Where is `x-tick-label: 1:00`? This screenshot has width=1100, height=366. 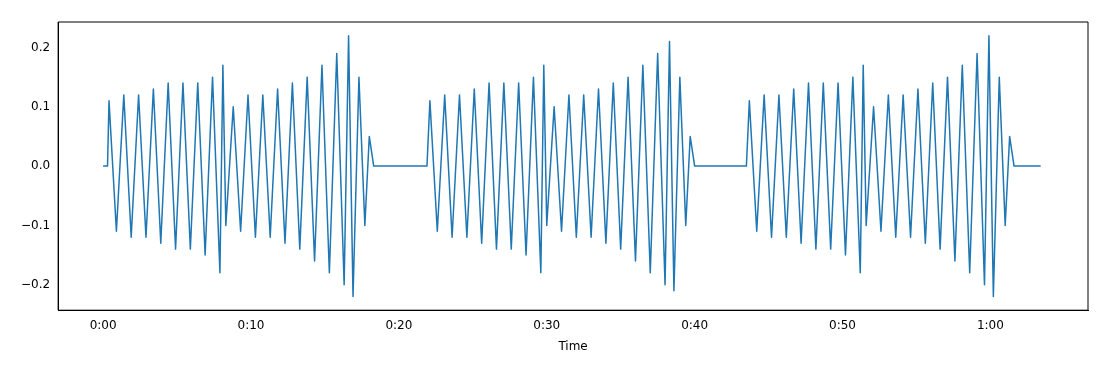 x-tick-label: 1:00 is located at coordinates (990, 324).